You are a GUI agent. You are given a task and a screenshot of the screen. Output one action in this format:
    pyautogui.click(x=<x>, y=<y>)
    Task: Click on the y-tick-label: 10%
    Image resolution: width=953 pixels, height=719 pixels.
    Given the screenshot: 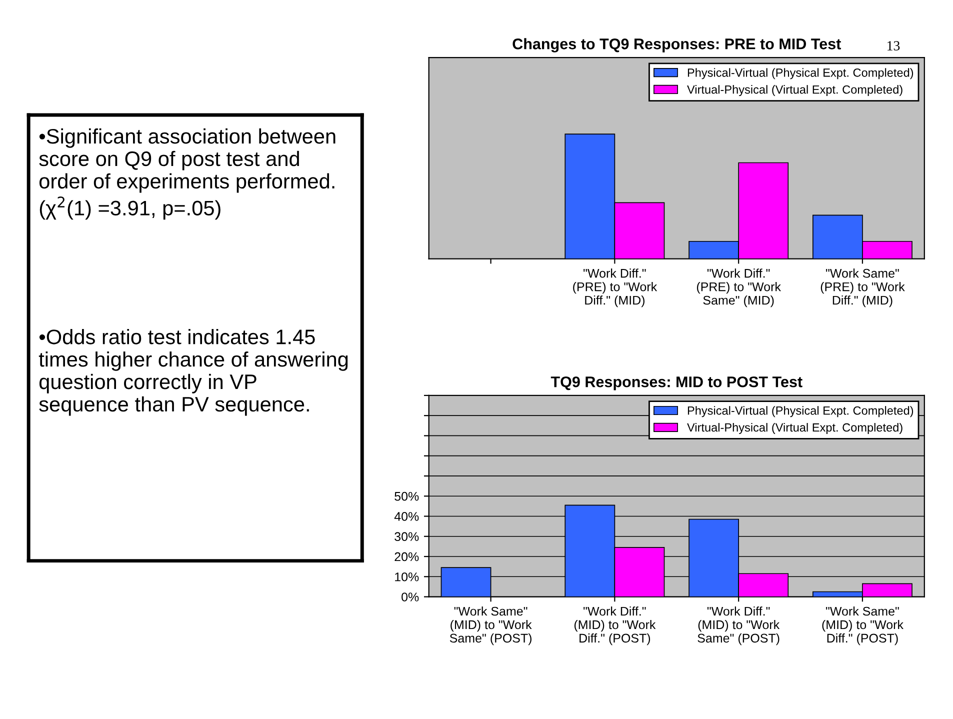 What is the action you would take?
    pyautogui.click(x=407, y=577)
    